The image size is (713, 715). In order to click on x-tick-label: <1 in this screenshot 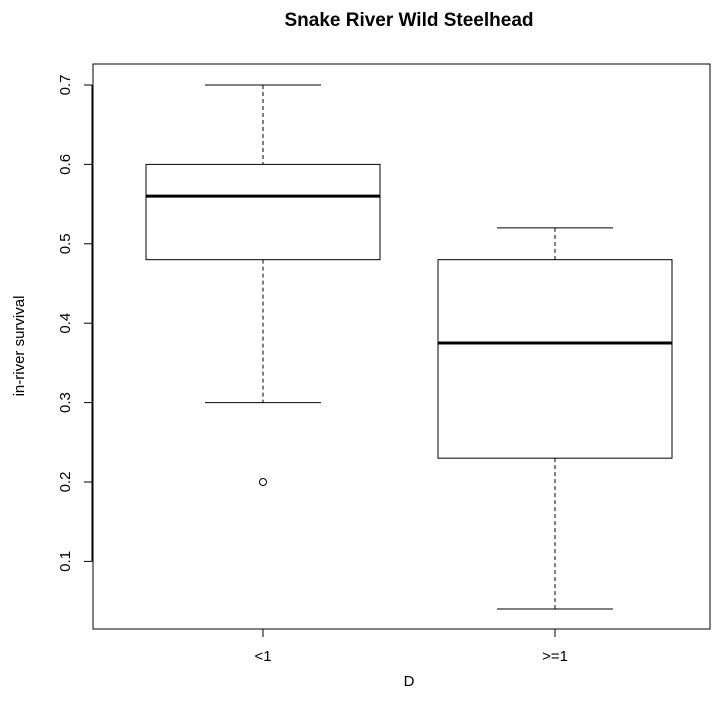, I will do `click(262, 656)`.